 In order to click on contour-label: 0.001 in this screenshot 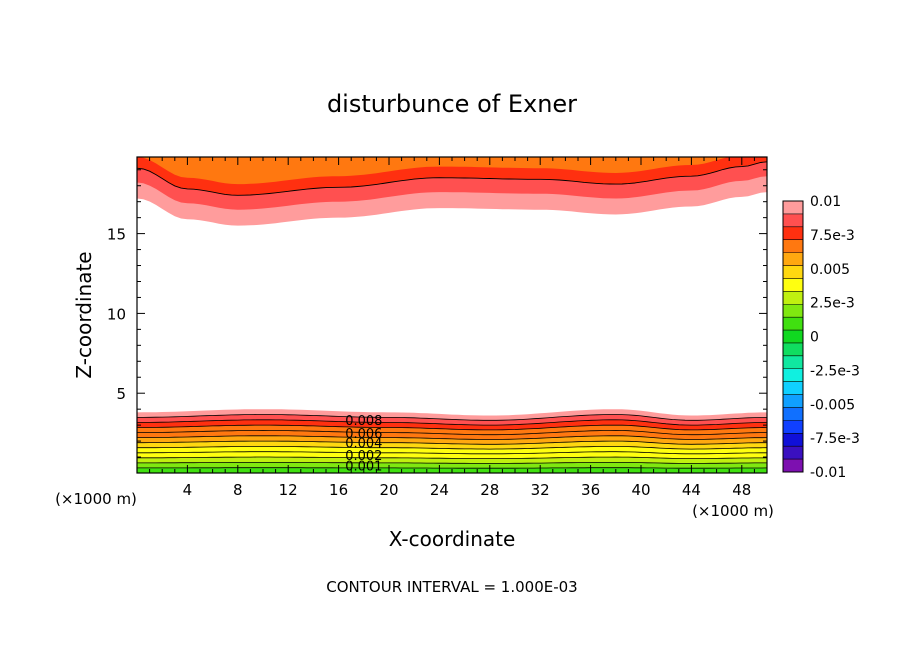, I will do `click(363, 467)`.